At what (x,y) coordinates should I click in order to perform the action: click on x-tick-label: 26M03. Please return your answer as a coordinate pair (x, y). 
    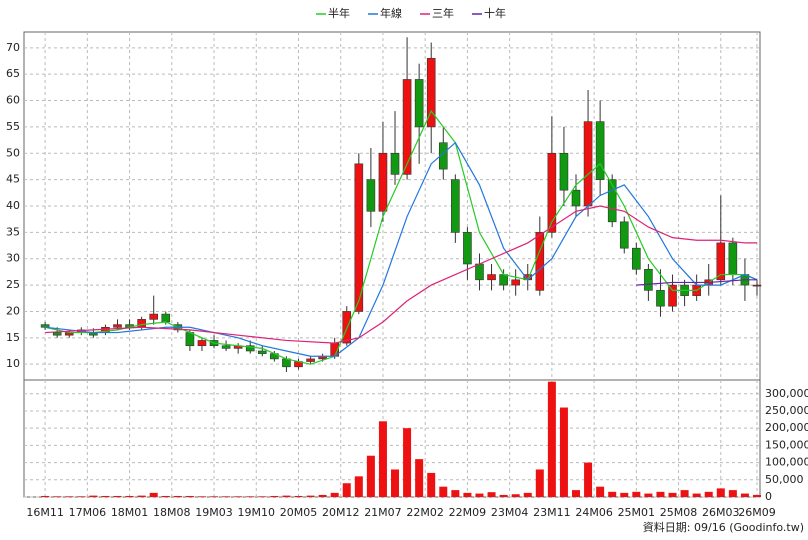
    Looking at the image, I should click on (721, 512).